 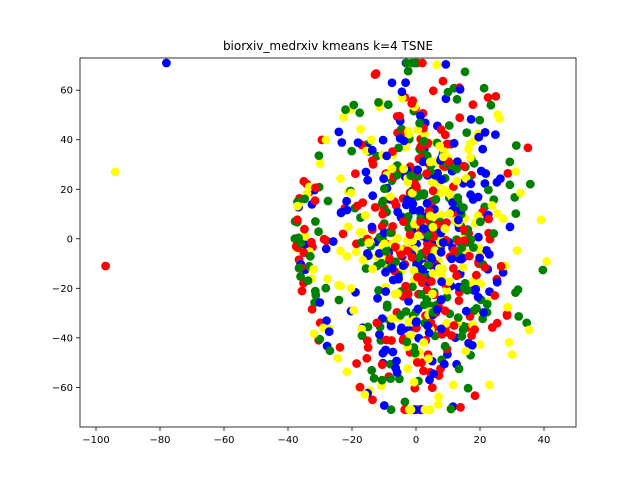 What do you see at coordinates (70, 239) in the screenshot?
I see `y-tick-label: 0` at bounding box center [70, 239].